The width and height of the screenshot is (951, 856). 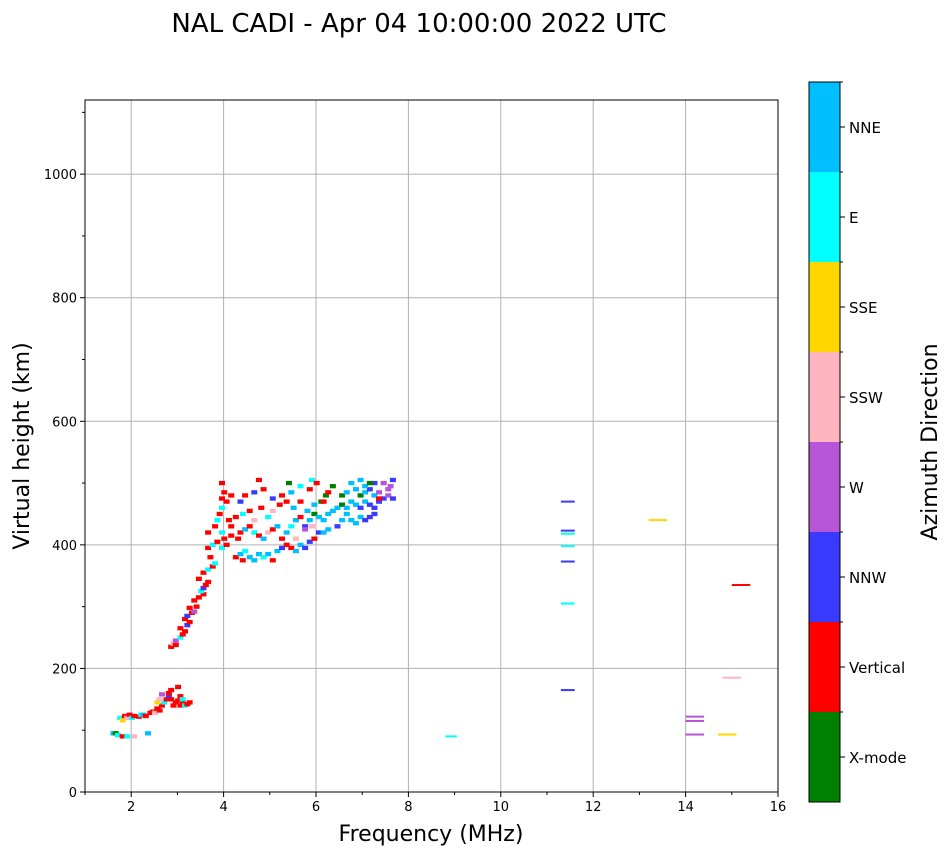 What do you see at coordinates (64, 669) in the screenshot?
I see `y-tick-label: 200` at bounding box center [64, 669].